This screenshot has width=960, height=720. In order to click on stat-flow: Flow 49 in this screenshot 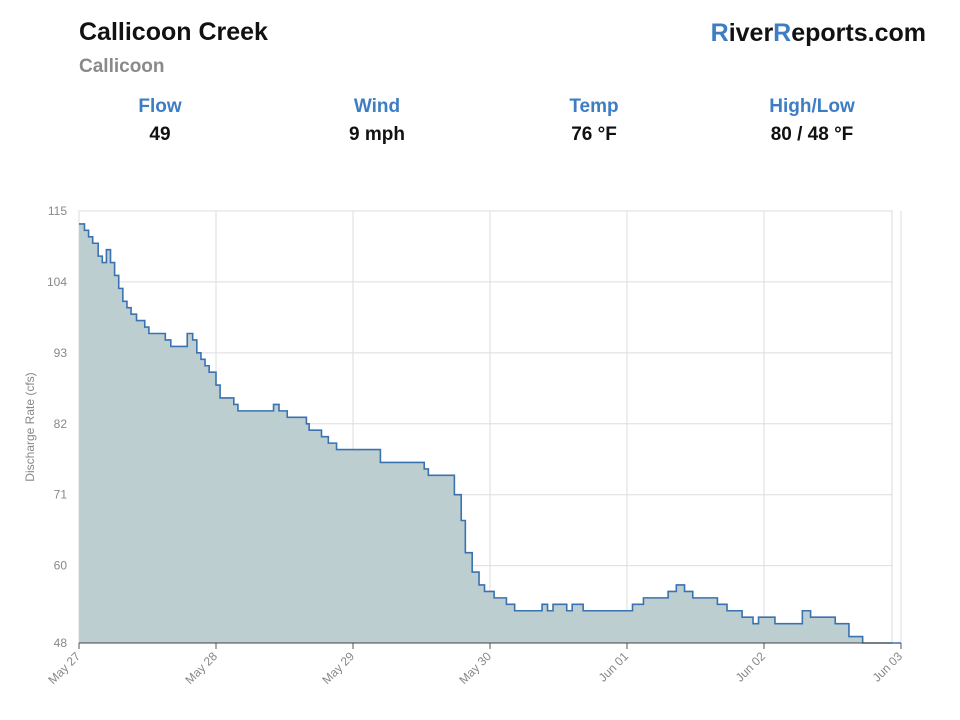, I will do `click(160, 121)`.